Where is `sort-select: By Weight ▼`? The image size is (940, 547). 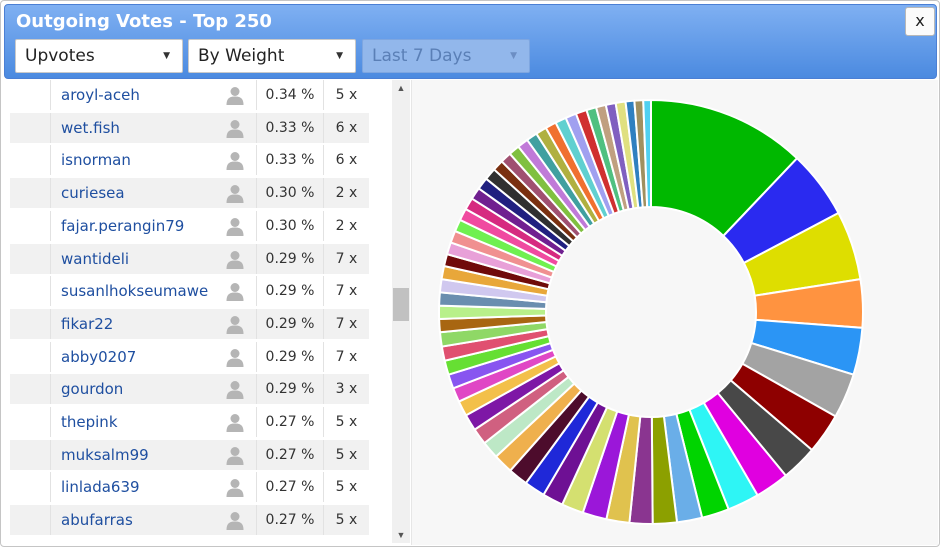
sort-select: By Weight ▼ is located at coordinates (272, 56).